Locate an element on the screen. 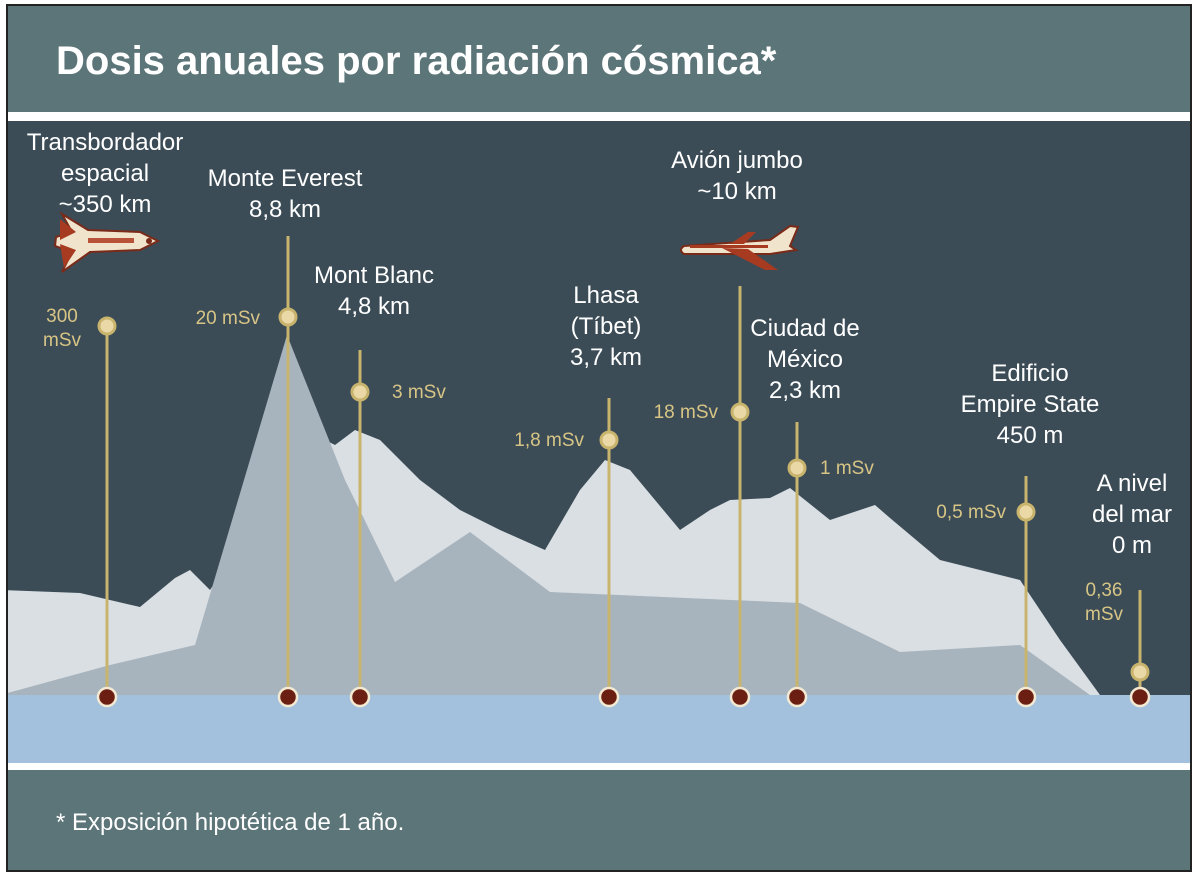 The width and height of the screenshot is (1200, 880). dose-label-line: 1 mSv is located at coordinates (847, 468).